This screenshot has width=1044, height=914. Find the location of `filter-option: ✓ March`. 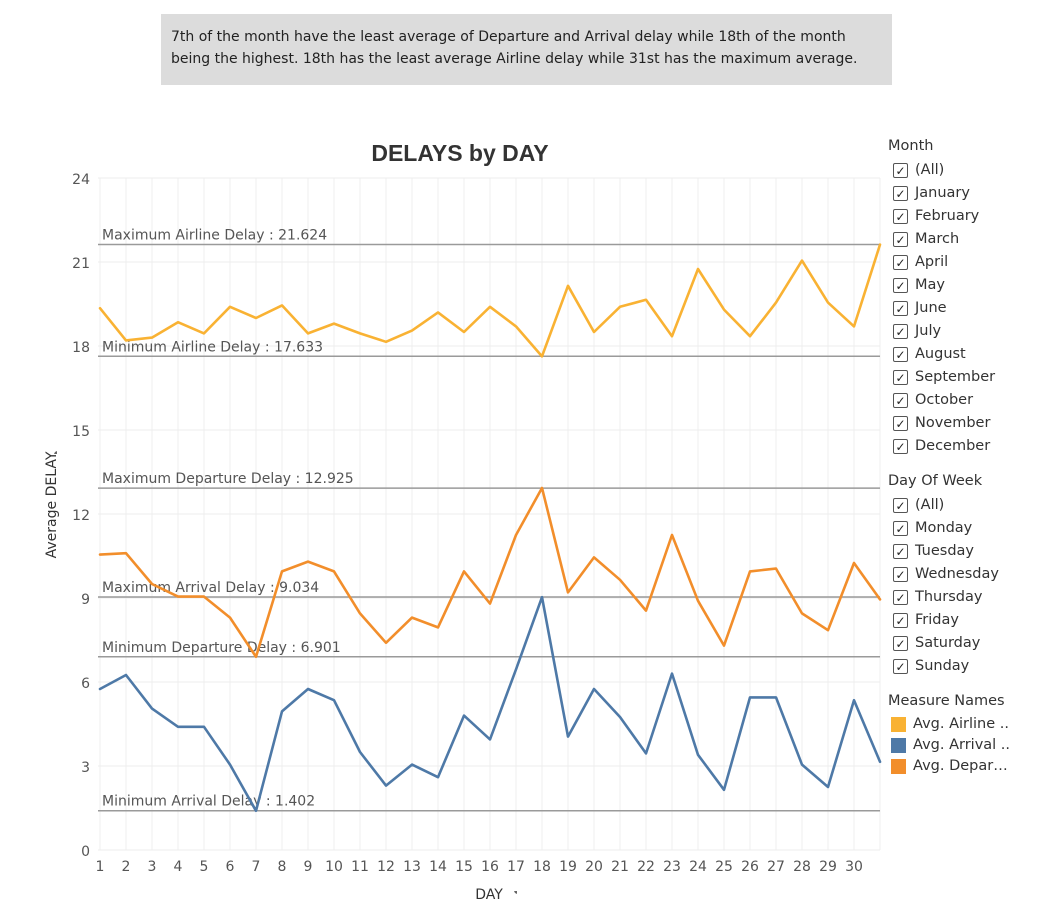

filter-option: ✓ March is located at coordinates (941, 239).